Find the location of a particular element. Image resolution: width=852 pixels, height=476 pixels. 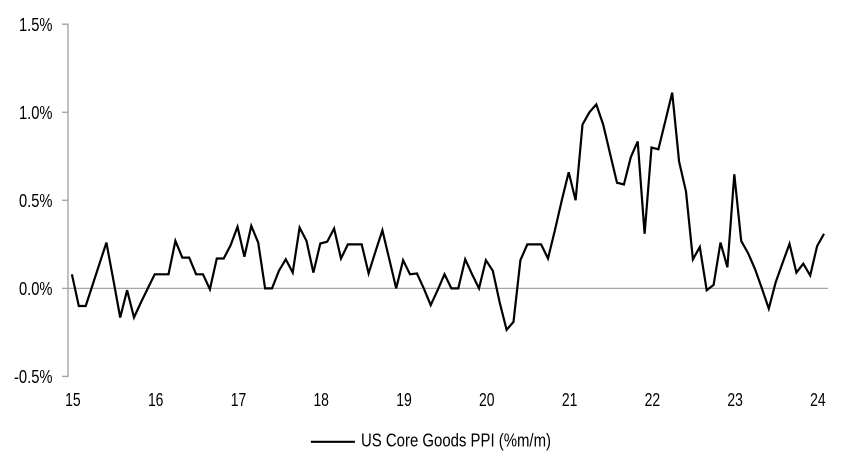

svg-text: 15 is located at coordinates (73, 400).